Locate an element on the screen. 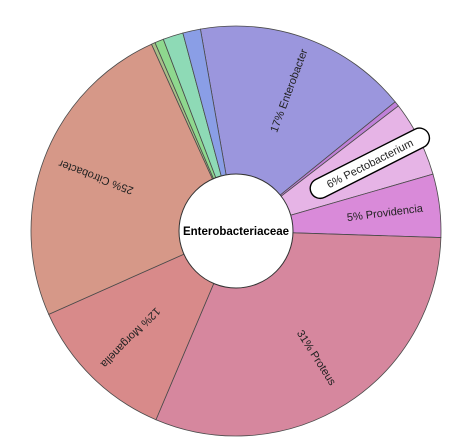  center-hole is located at coordinates (236, 231).